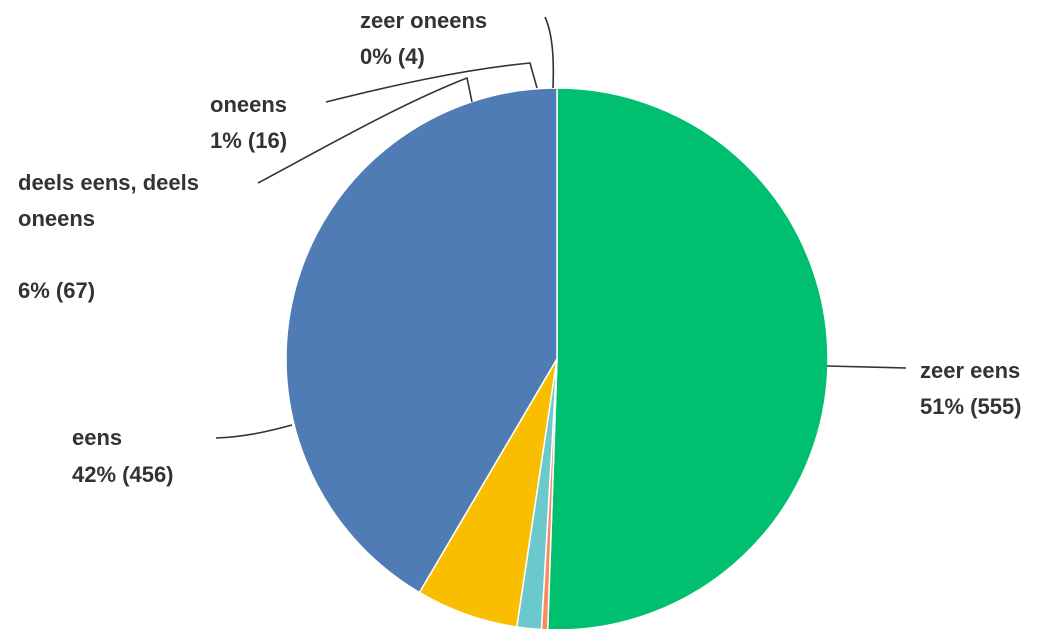 This screenshot has height=629, width=1053. I want to click on leader-line-zeer-eens, so click(866, 367).